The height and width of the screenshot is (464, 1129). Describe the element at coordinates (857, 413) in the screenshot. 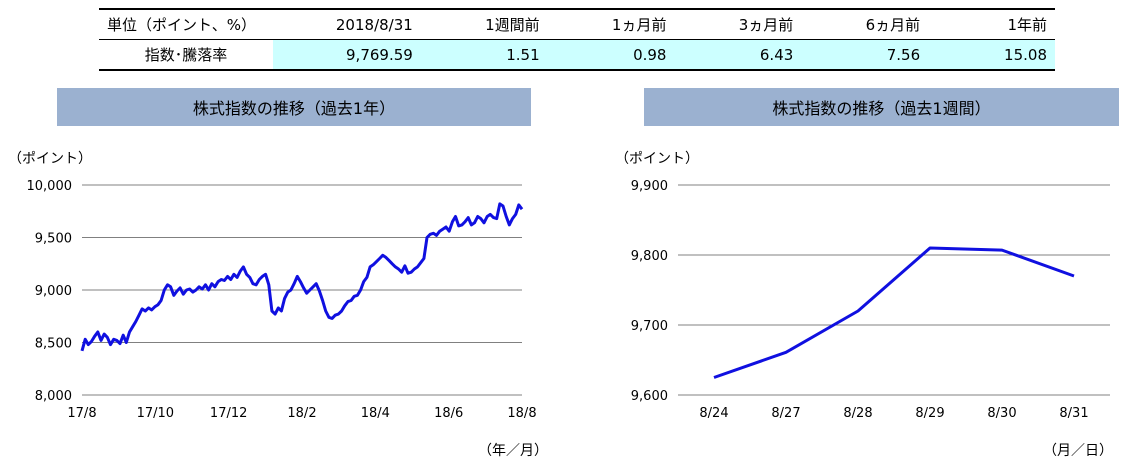

I see `chart-1w-xtick-label: 8/28` at that location.